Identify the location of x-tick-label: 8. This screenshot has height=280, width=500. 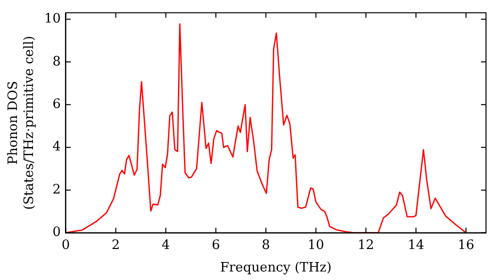
(266, 245).